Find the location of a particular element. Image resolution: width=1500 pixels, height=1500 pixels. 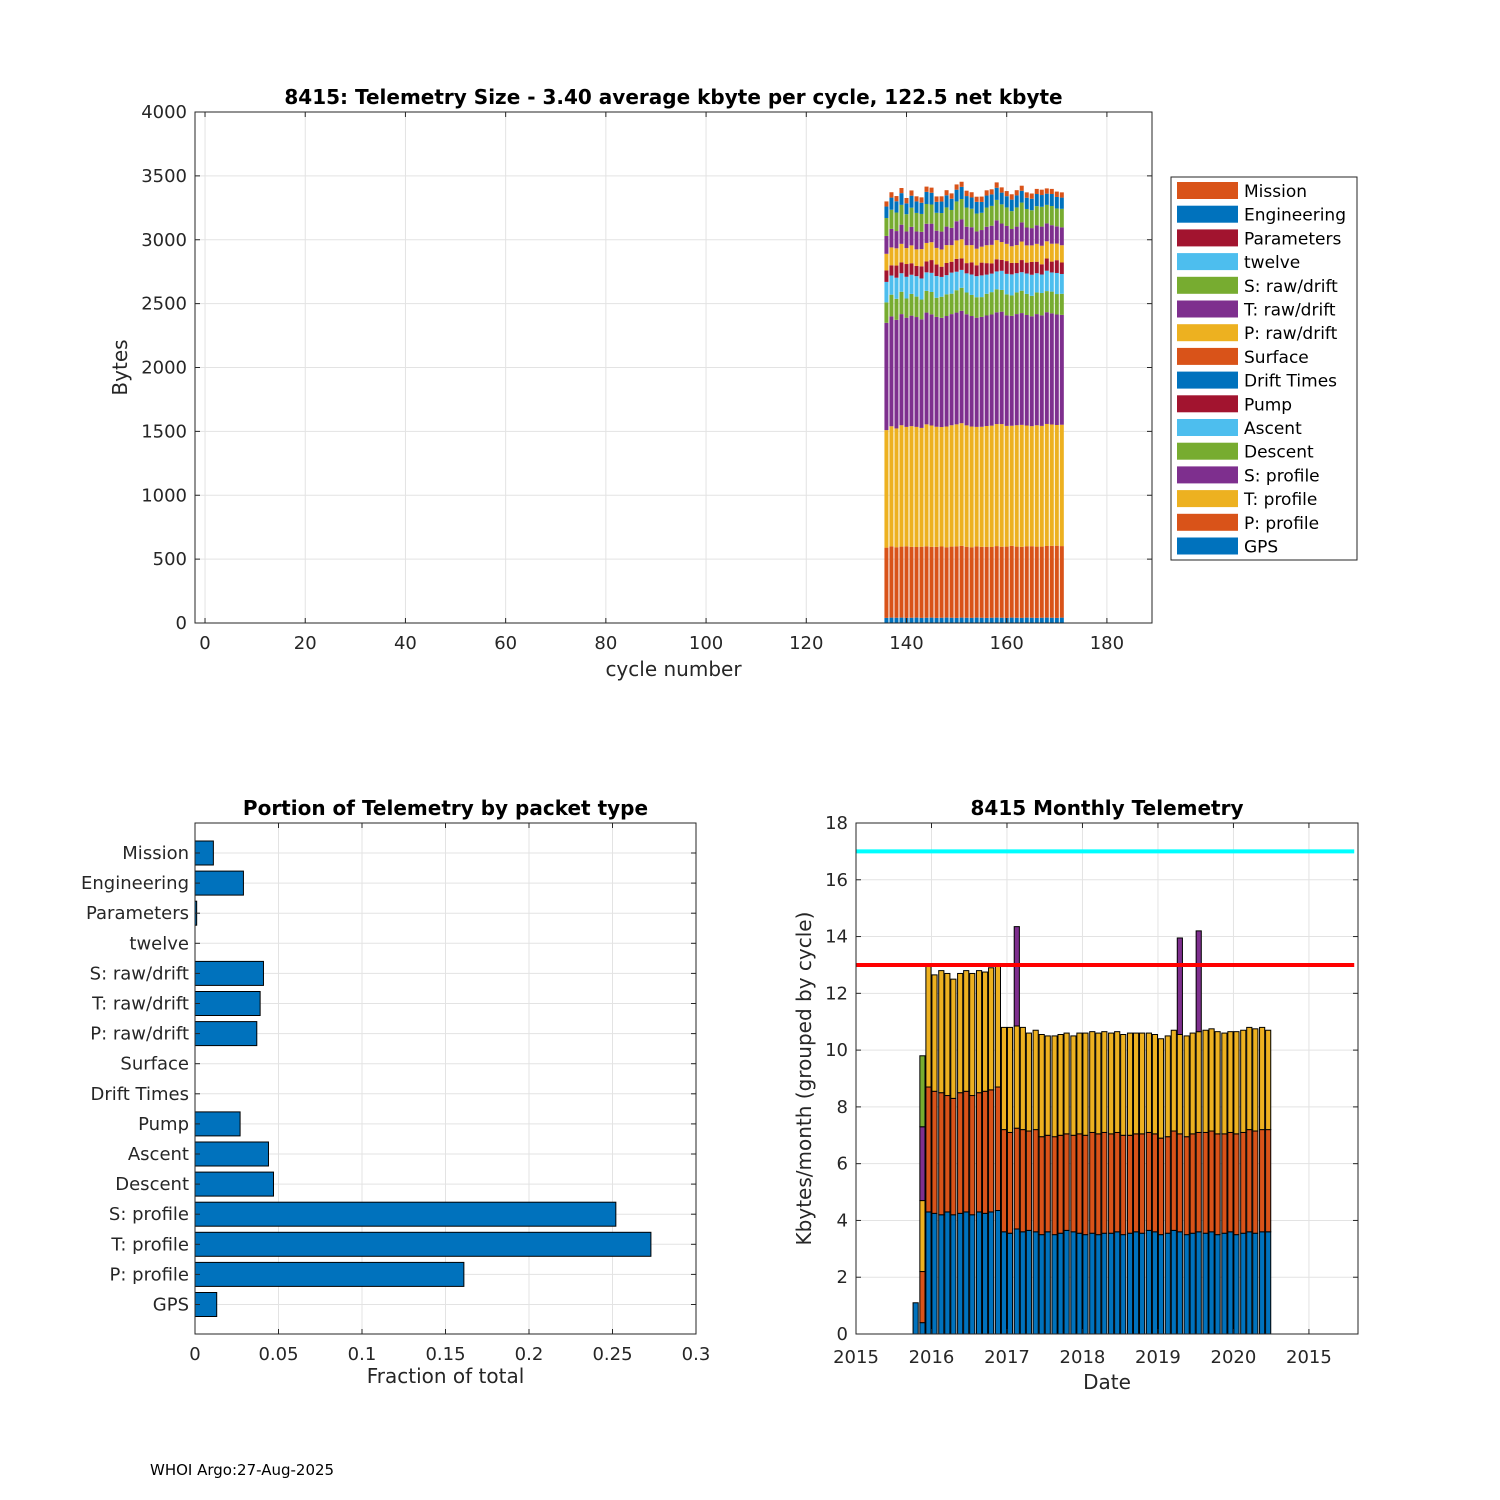

bar is located at coordinates (231, 1154).